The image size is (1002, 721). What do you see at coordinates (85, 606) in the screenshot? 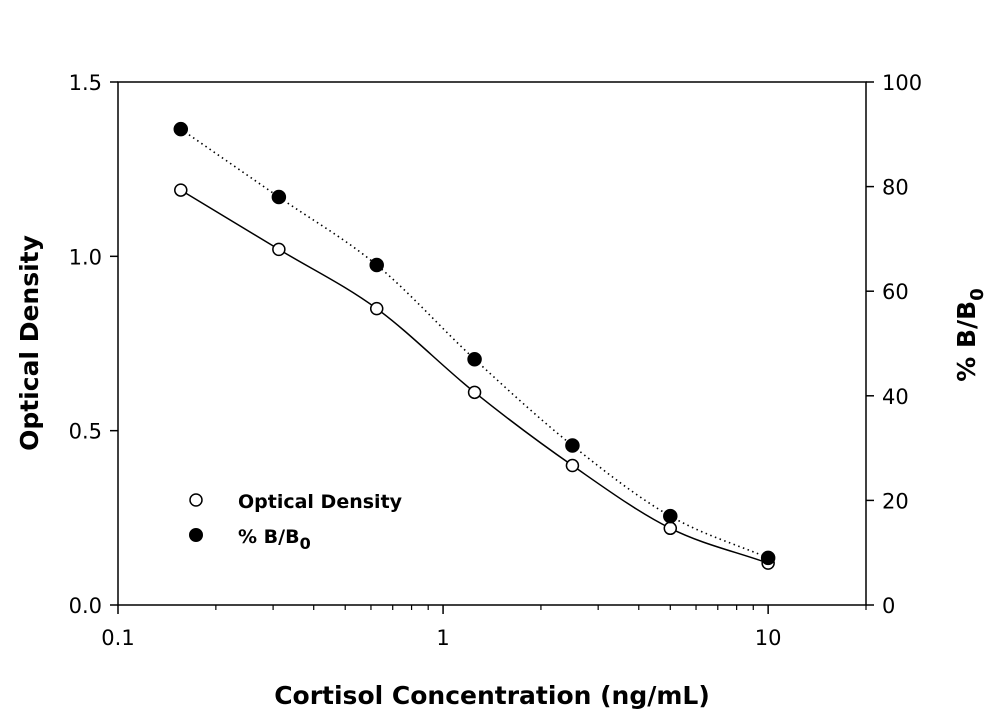
I see `y-tick-label: 0.0` at bounding box center [85, 606].